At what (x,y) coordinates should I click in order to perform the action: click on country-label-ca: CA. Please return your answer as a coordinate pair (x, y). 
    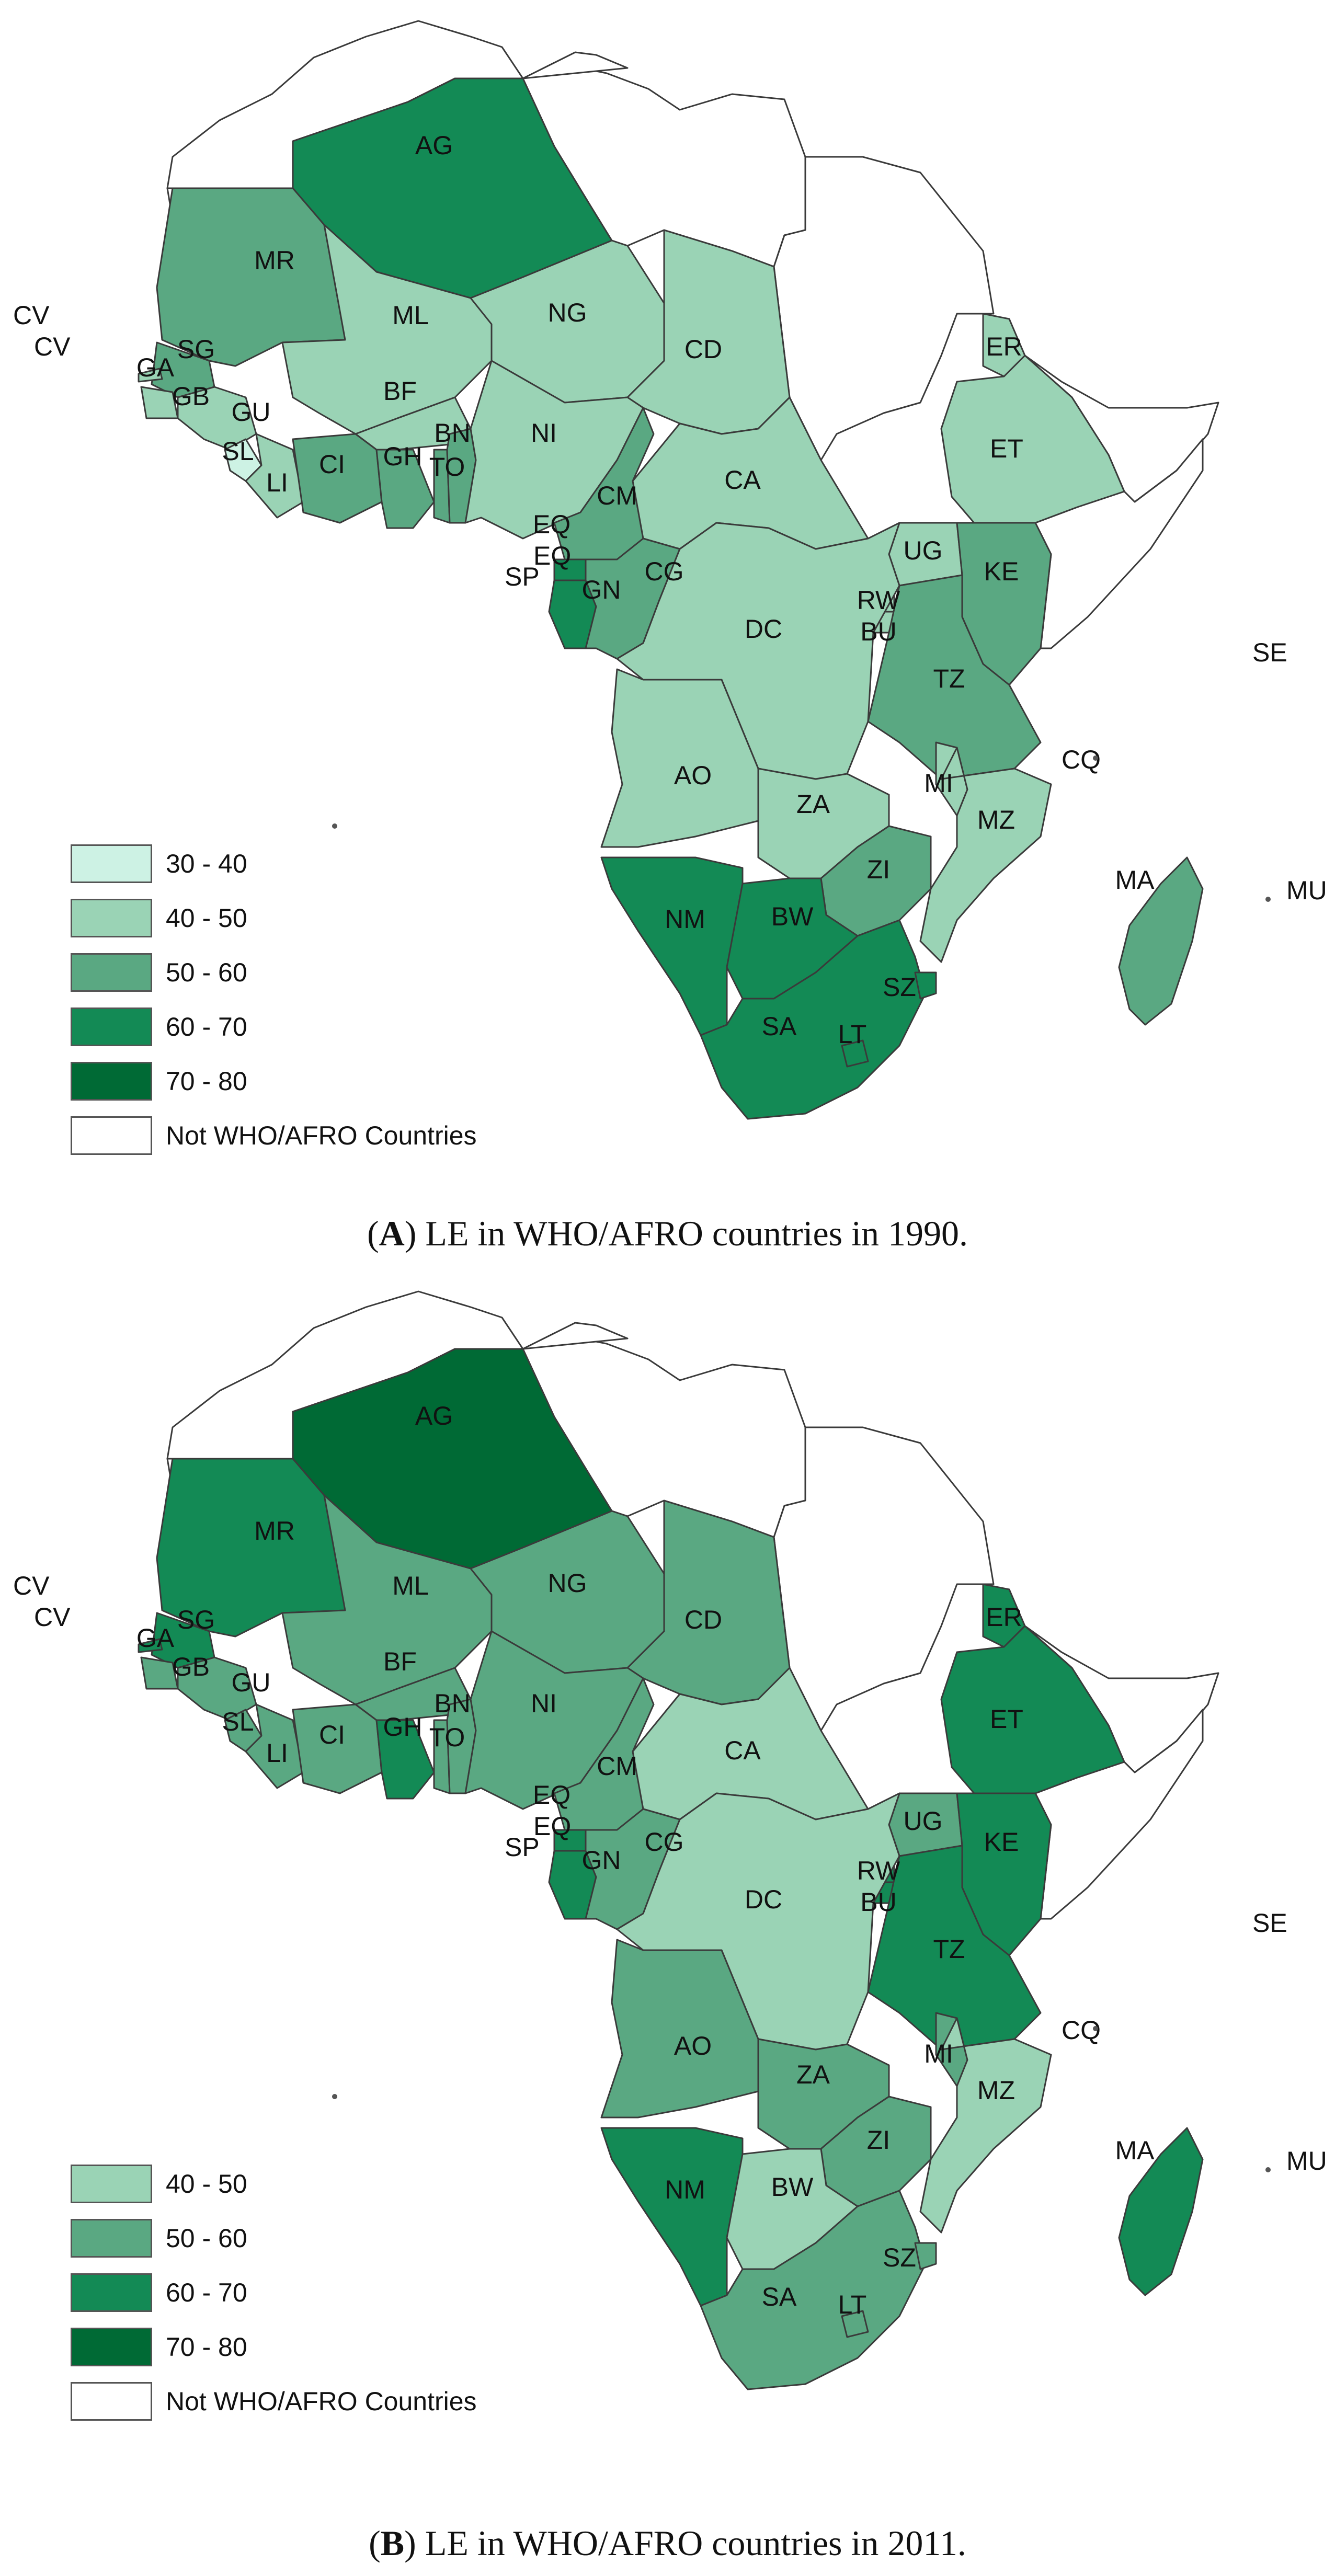
    Looking at the image, I should click on (743, 480).